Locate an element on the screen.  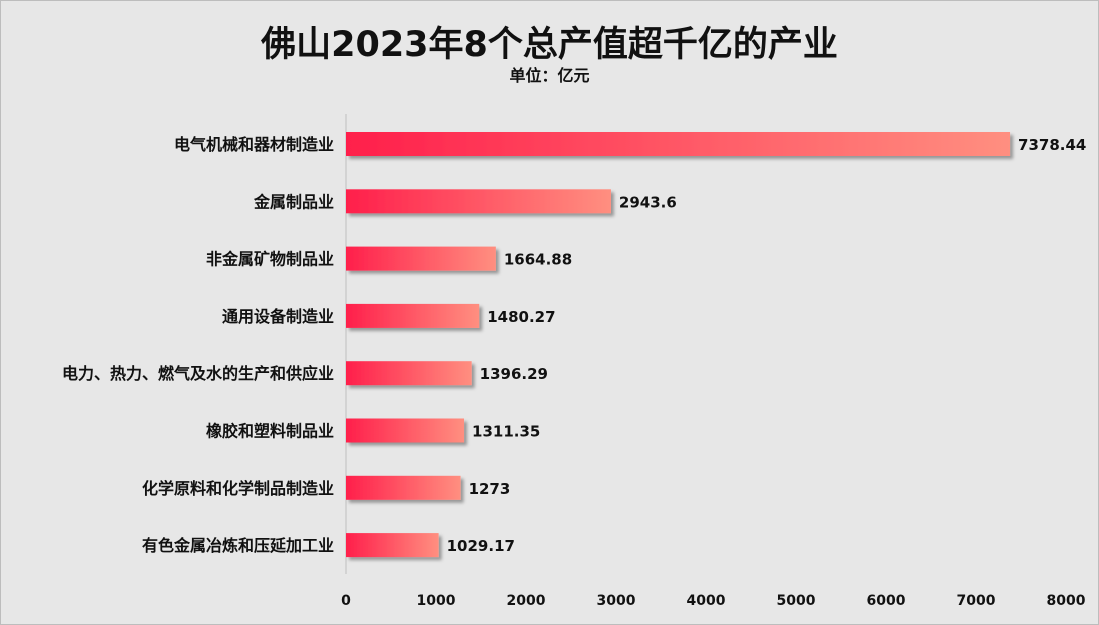
chart-title: 佛山2023年8个总产值超千亿的产业 is located at coordinates (549, 45).